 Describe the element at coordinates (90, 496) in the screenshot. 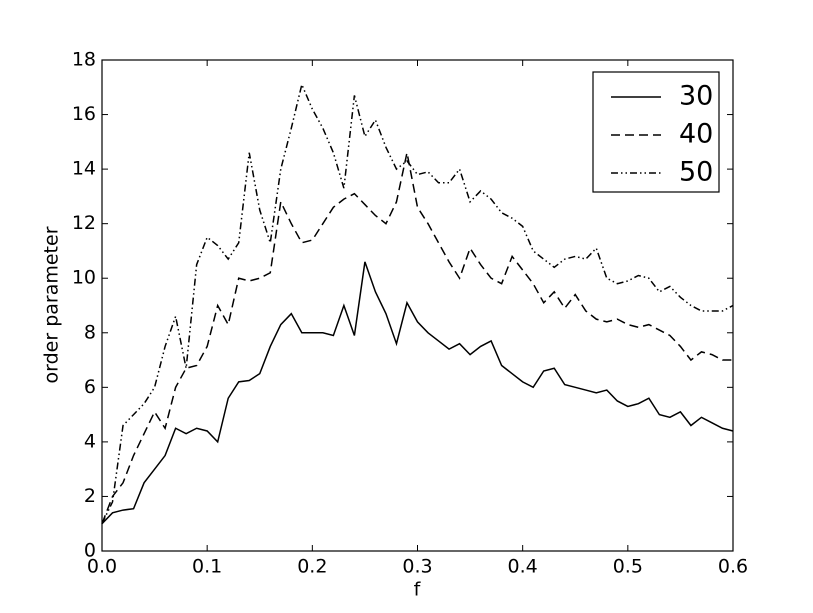

I see `y-tick-label: 2` at that location.